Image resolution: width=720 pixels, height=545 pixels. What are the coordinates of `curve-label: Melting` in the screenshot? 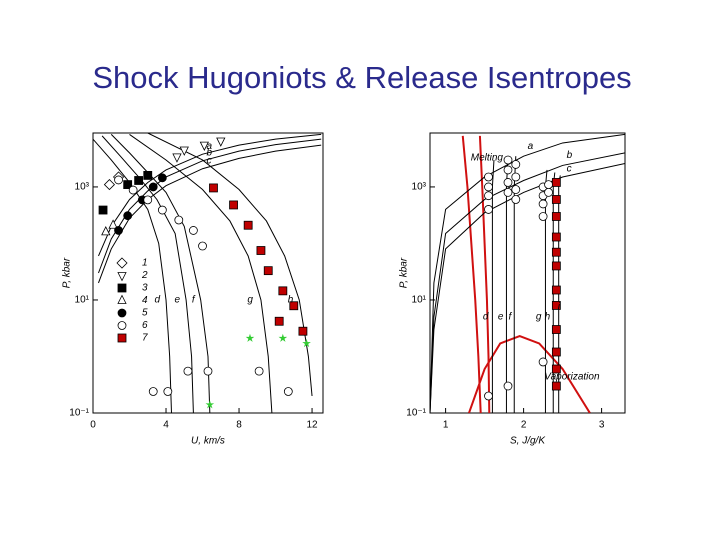 It's located at (487, 158).